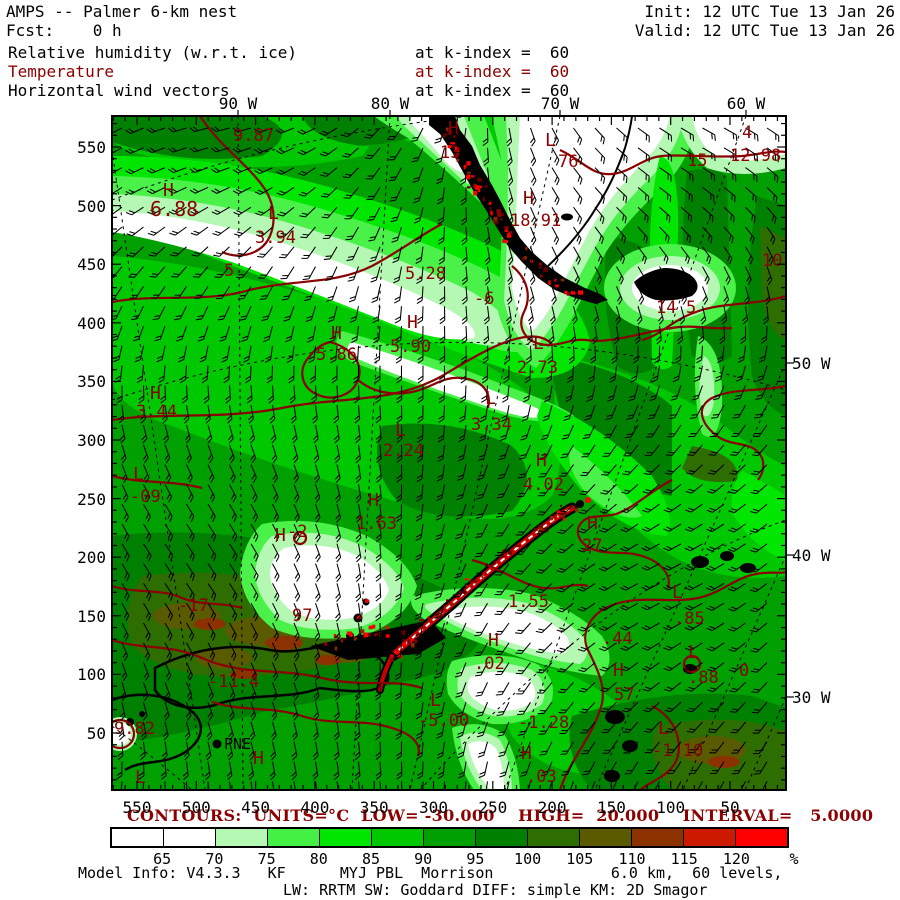 This screenshot has height=900, width=900. What do you see at coordinates (91, 499) in the screenshot?
I see `y-axis-label: 250` at bounding box center [91, 499].